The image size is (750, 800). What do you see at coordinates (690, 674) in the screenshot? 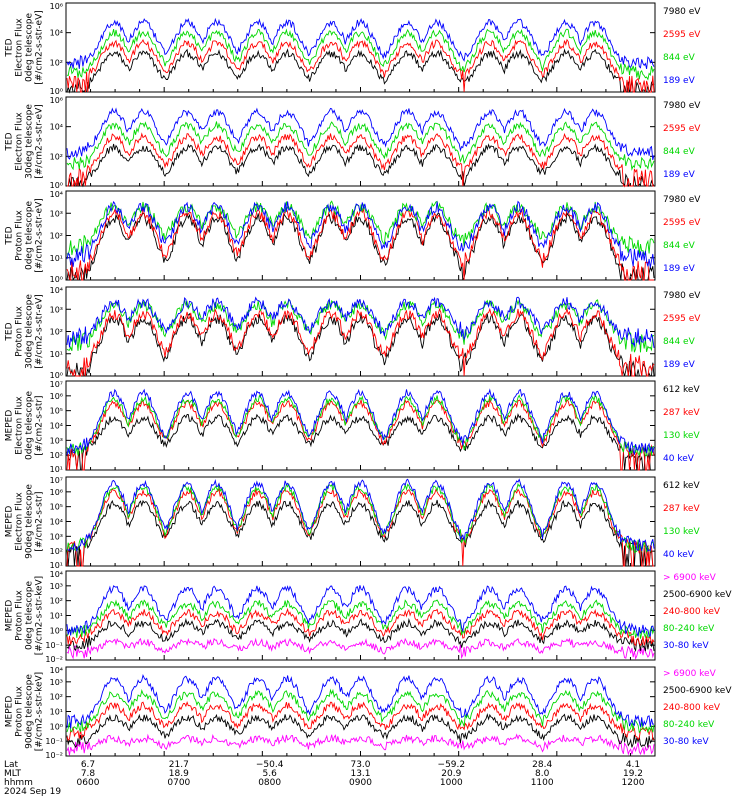
I see `legend-entry: > 6900 keV` at bounding box center [690, 674].